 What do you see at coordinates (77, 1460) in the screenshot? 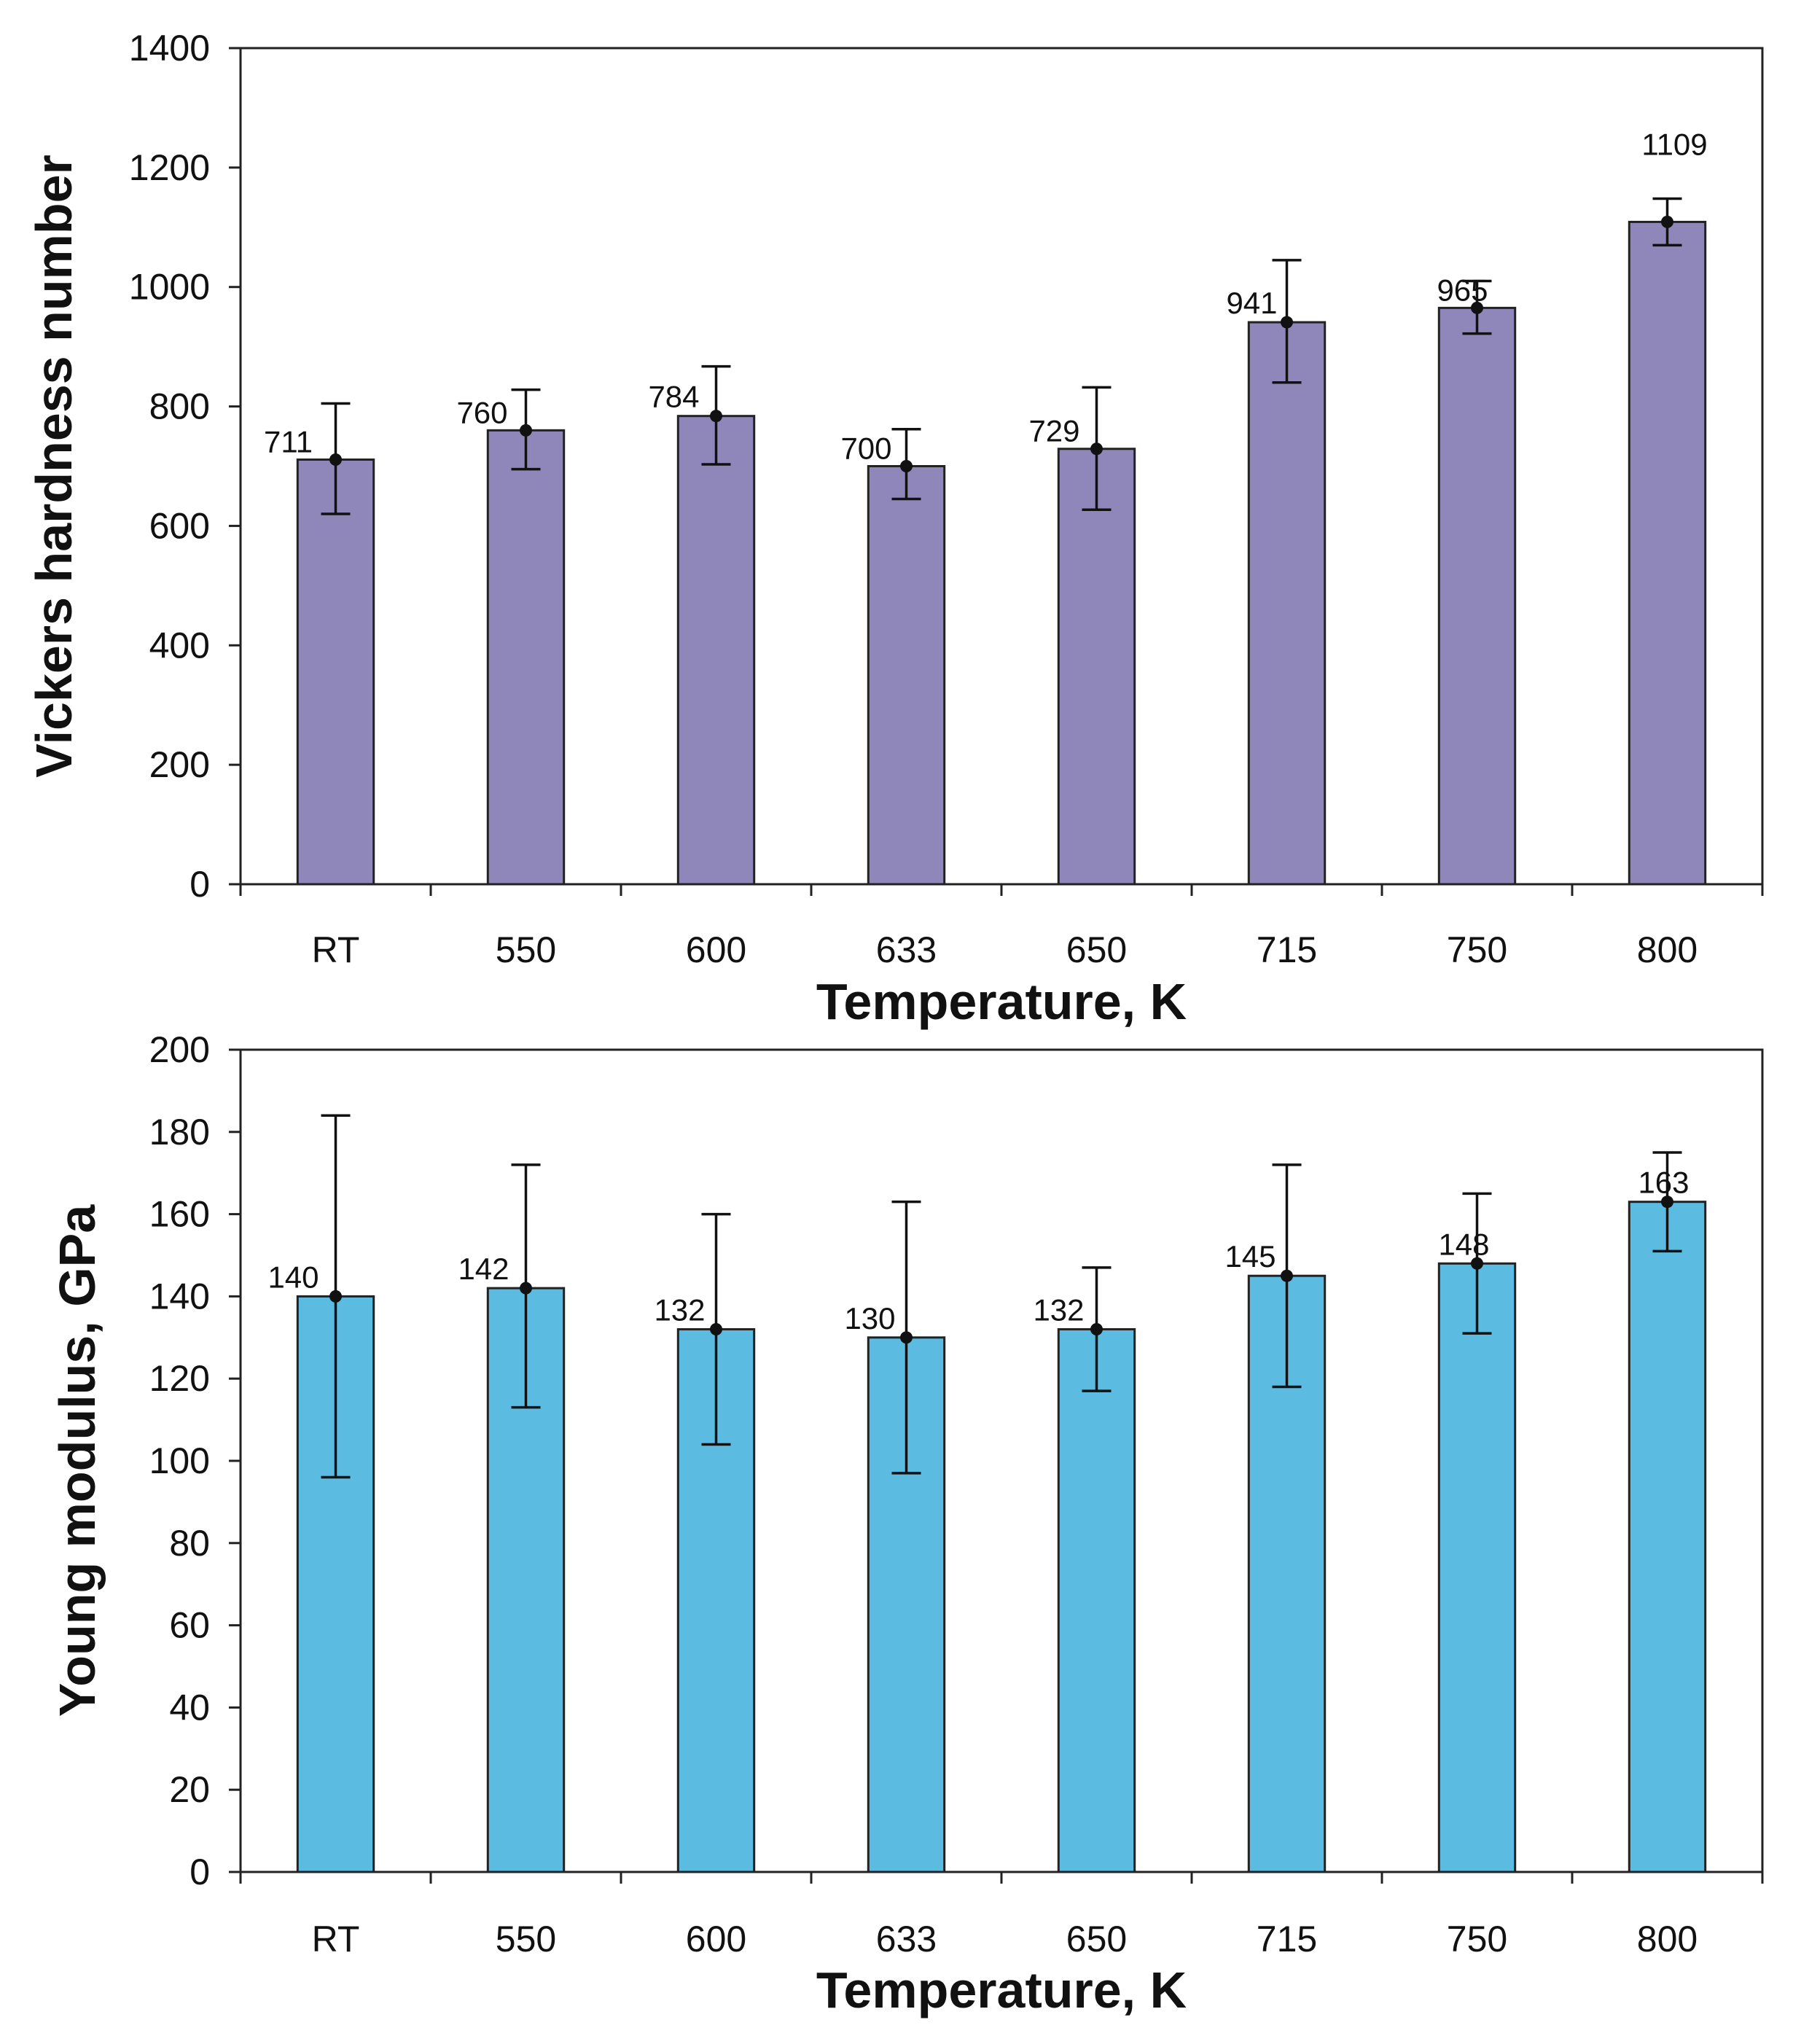
I see `y-axis-title: Young modulus, GPa` at bounding box center [77, 1460].